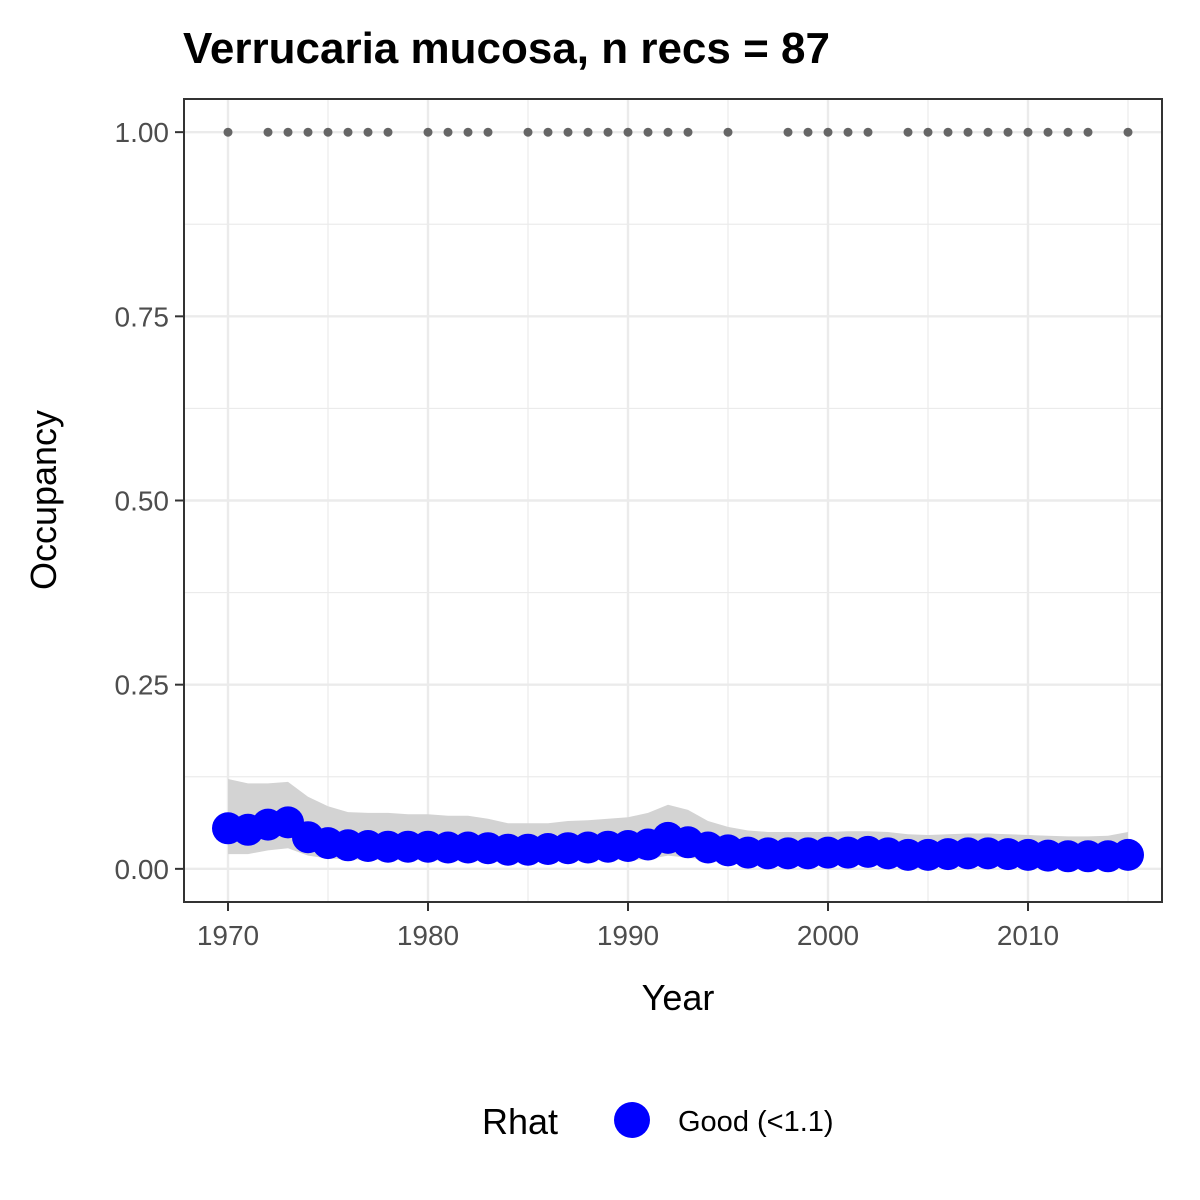  What do you see at coordinates (756, 1122) in the screenshot?
I see `legend-label-good: Good (<1.1)` at bounding box center [756, 1122].